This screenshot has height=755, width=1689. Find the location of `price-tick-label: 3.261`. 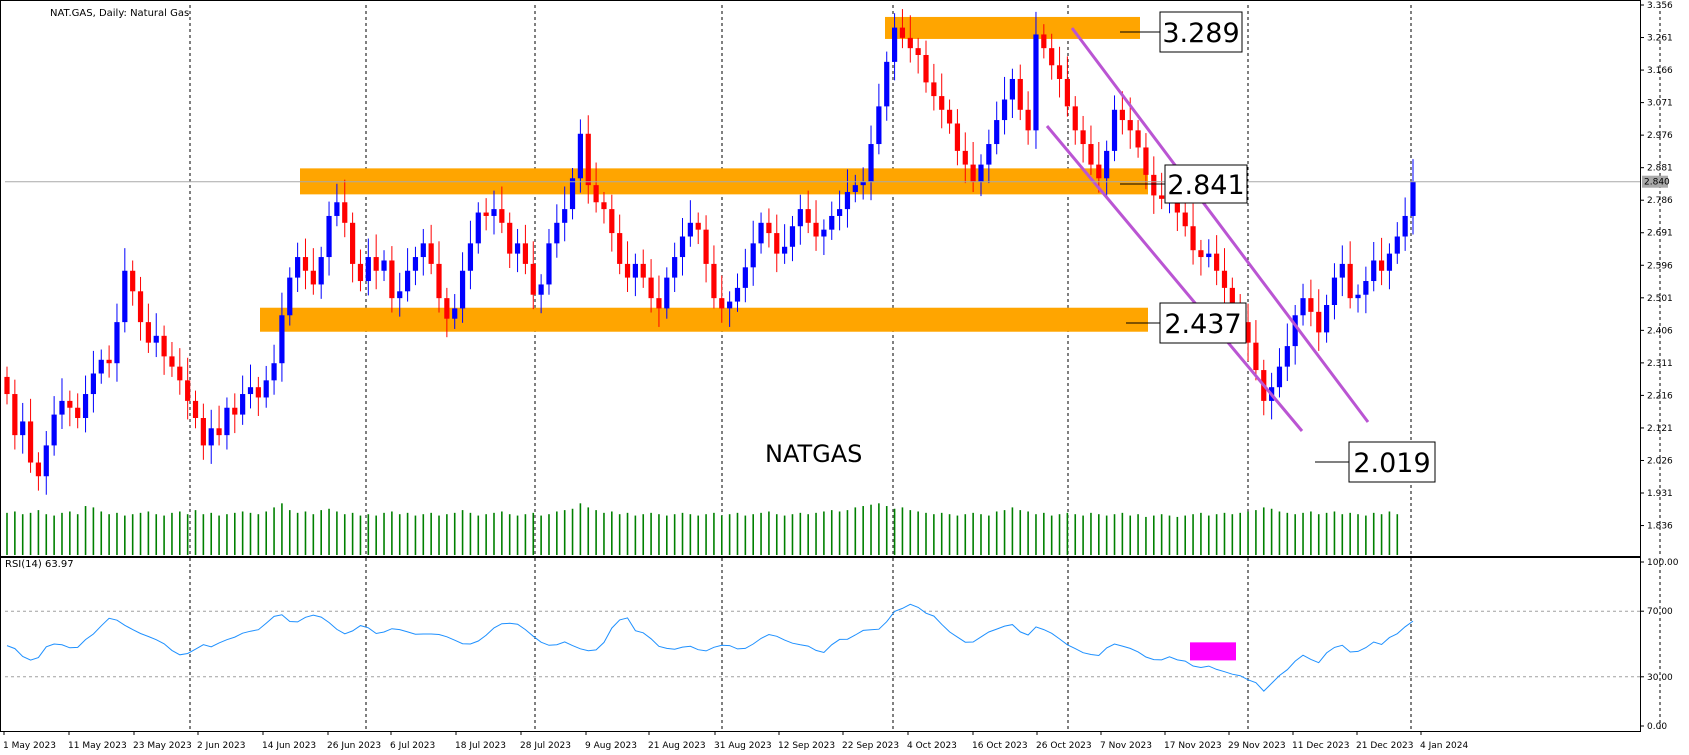

price-tick-label: 3.261 is located at coordinates (1660, 39).